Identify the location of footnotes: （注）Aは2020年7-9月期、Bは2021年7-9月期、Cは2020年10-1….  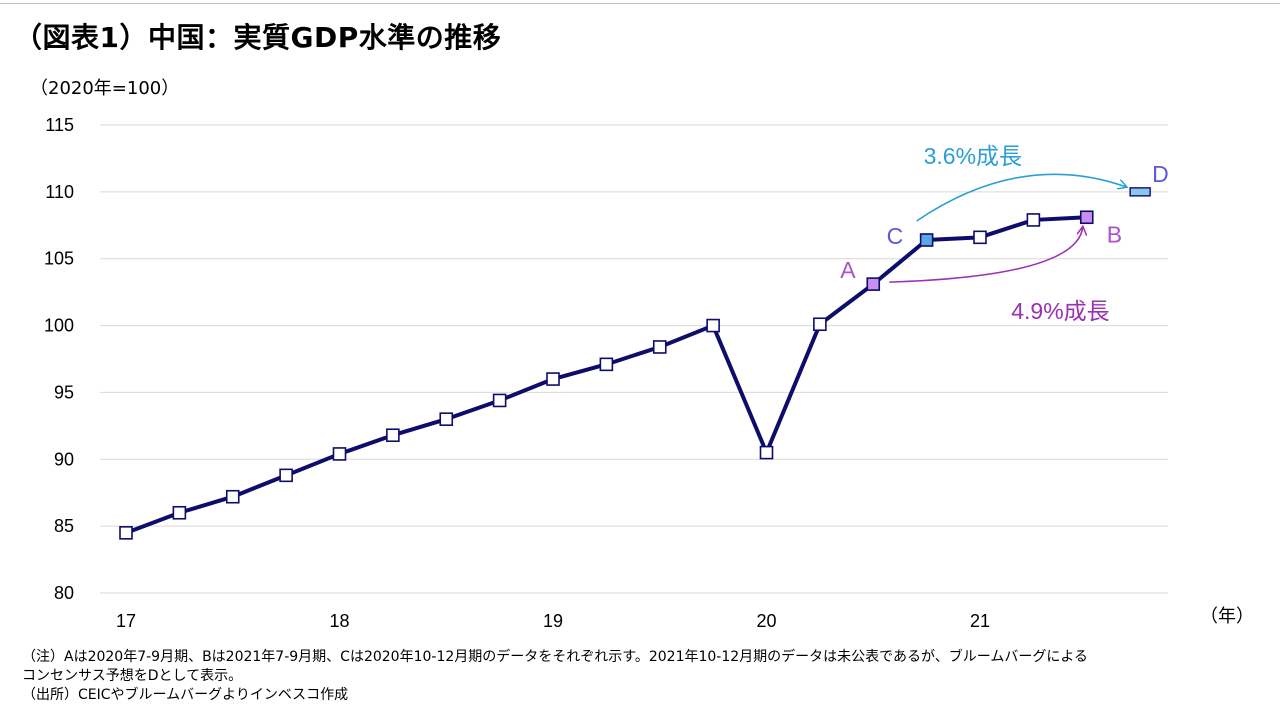
(647, 676).